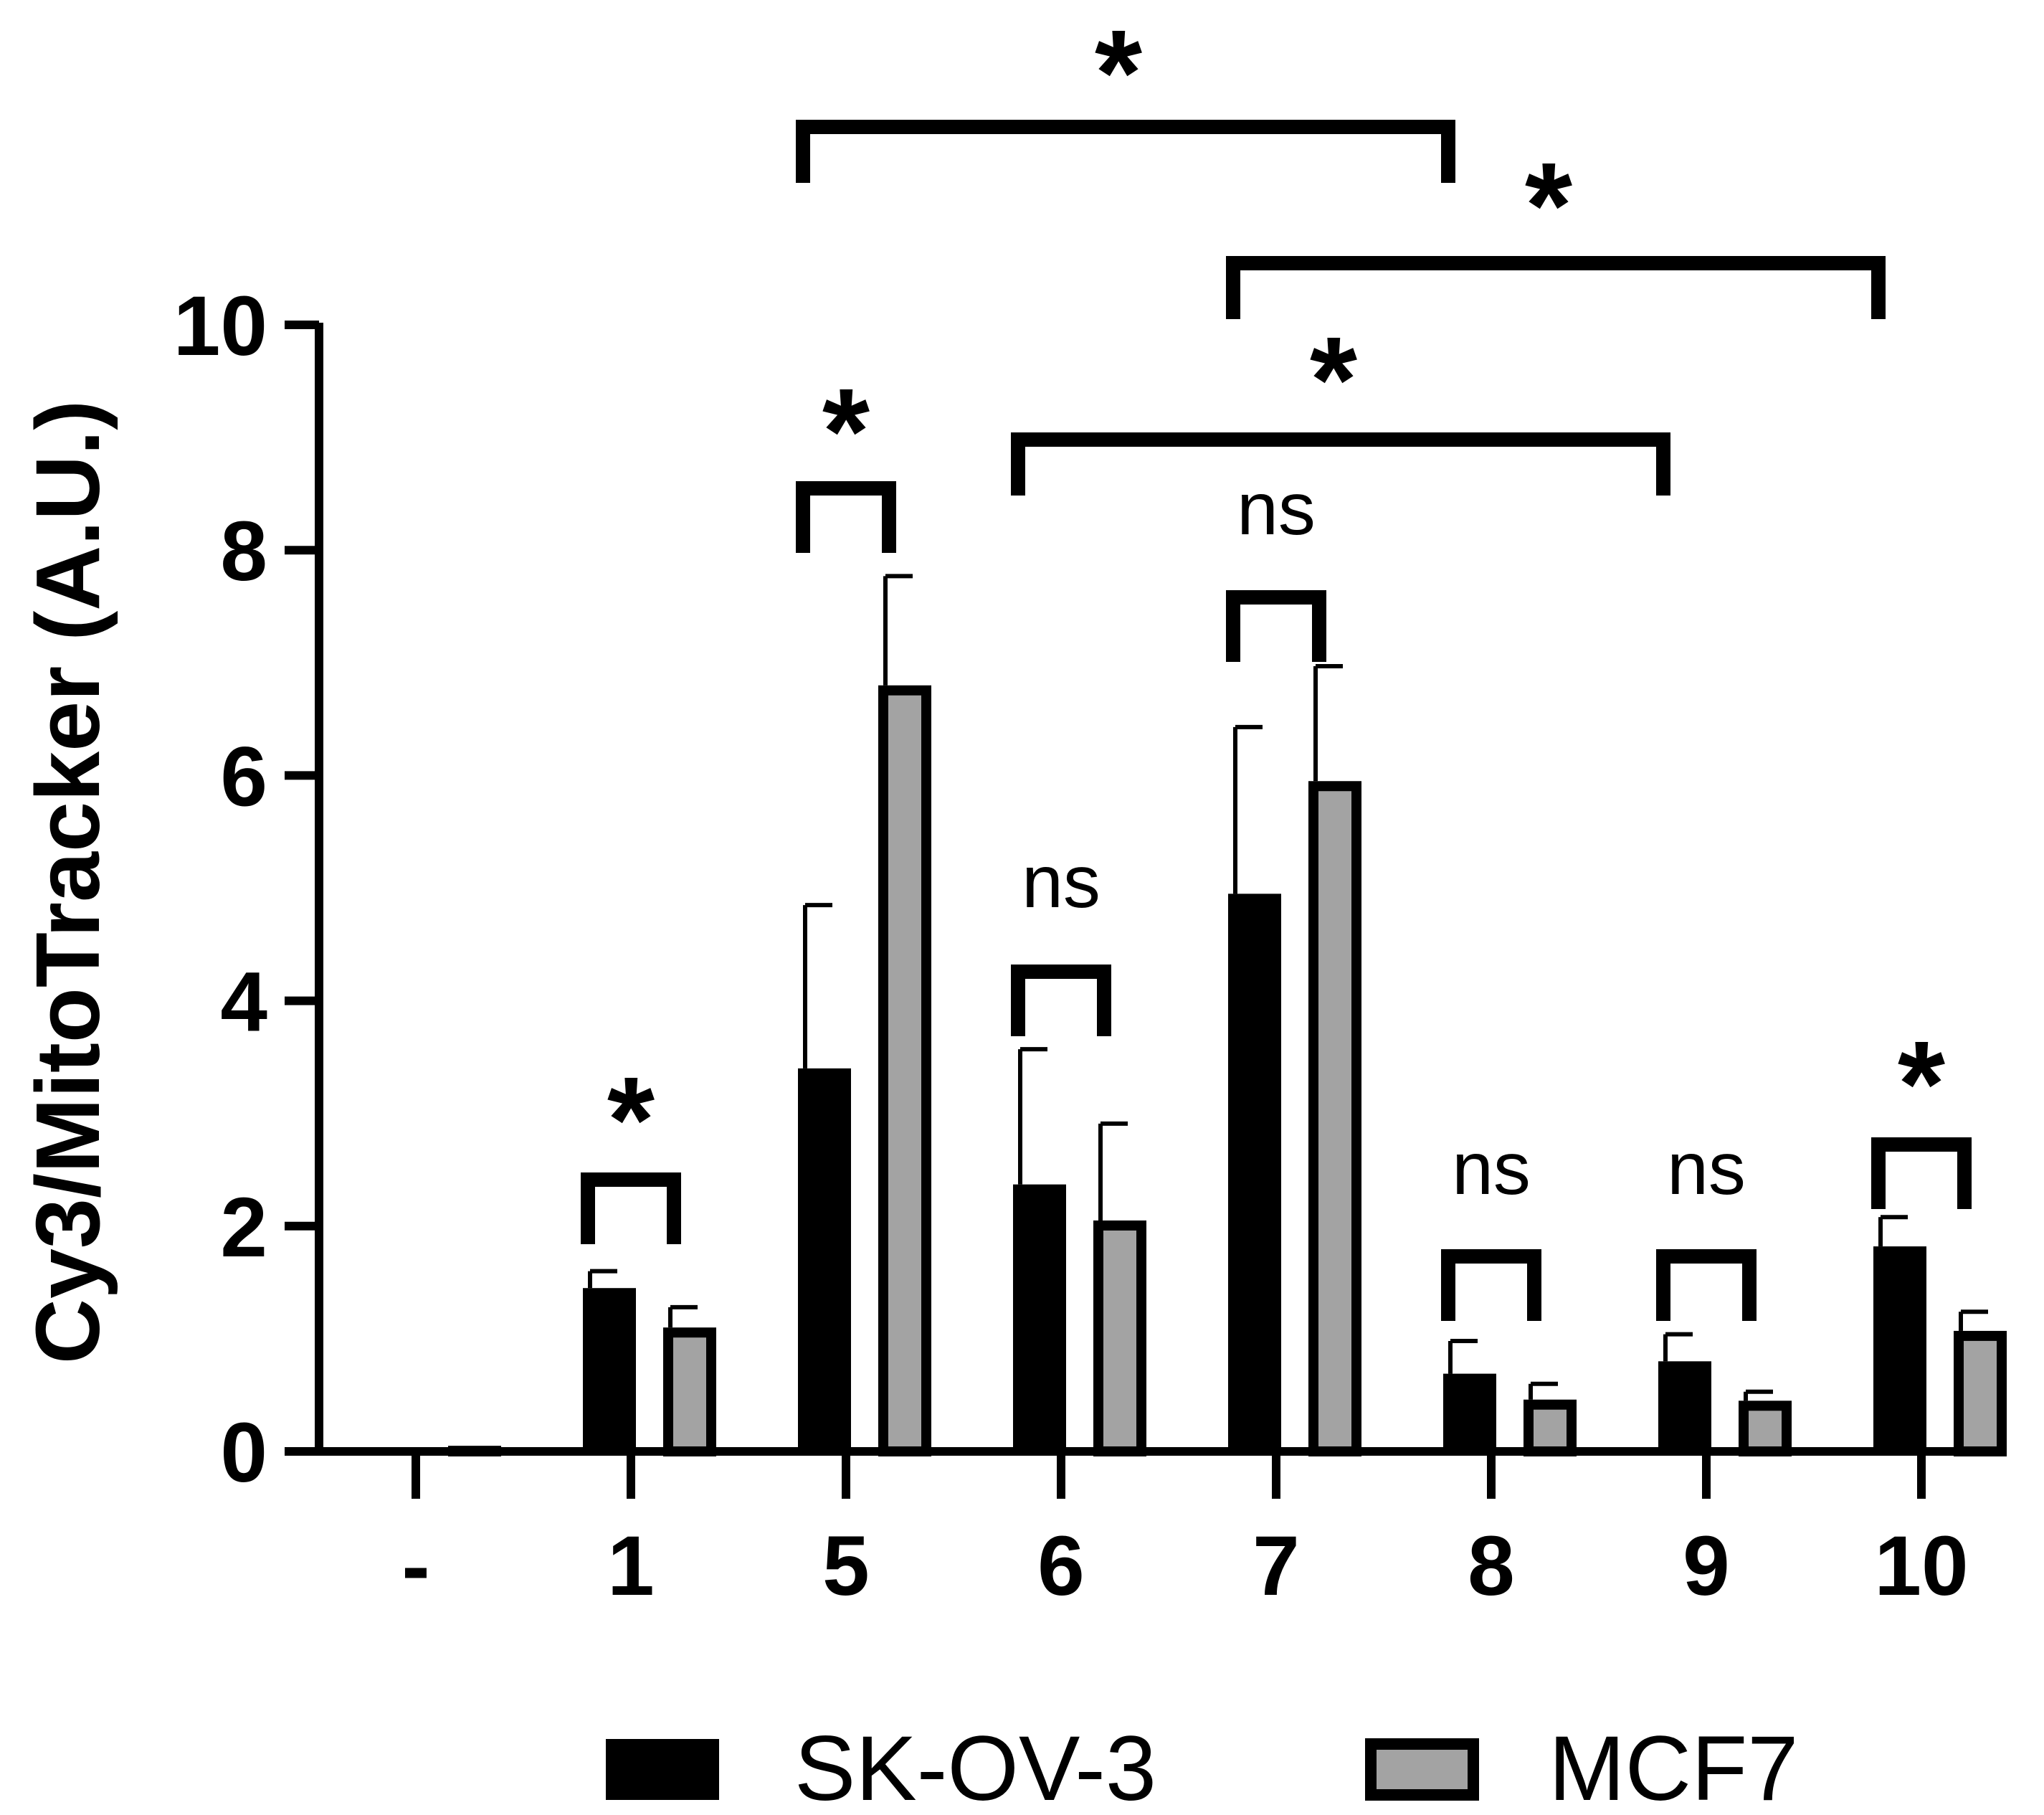 The width and height of the screenshot is (2044, 1815). Describe the element at coordinates (244, 551) in the screenshot. I see `y-tick-label: 8` at that location.